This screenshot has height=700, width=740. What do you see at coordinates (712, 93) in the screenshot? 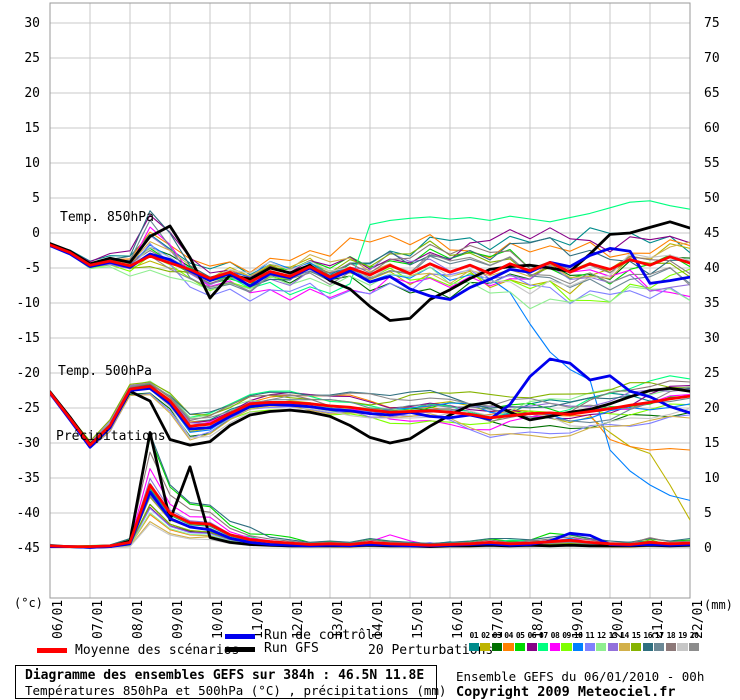
I see `right-axis-tick: 65` at bounding box center [712, 93].